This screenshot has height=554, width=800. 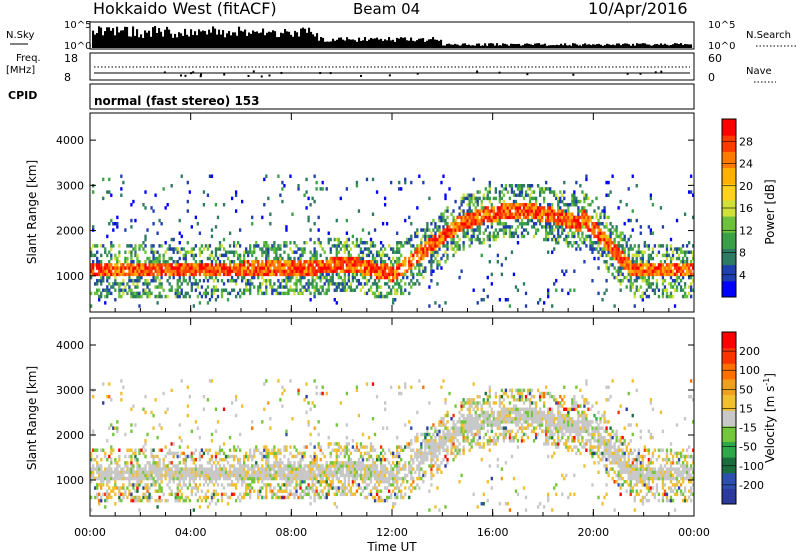 What do you see at coordinates (729, 192) in the screenshot?
I see `colorbar-segment` at bounding box center [729, 192].